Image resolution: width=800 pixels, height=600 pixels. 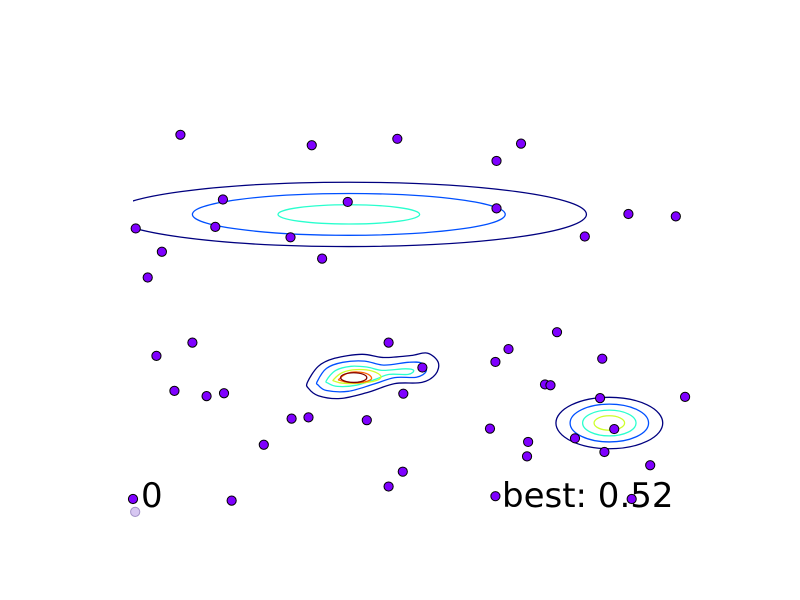 What do you see at coordinates (135, 511) in the screenshot?
I see `ghost-point` at bounding box center [135, 511].